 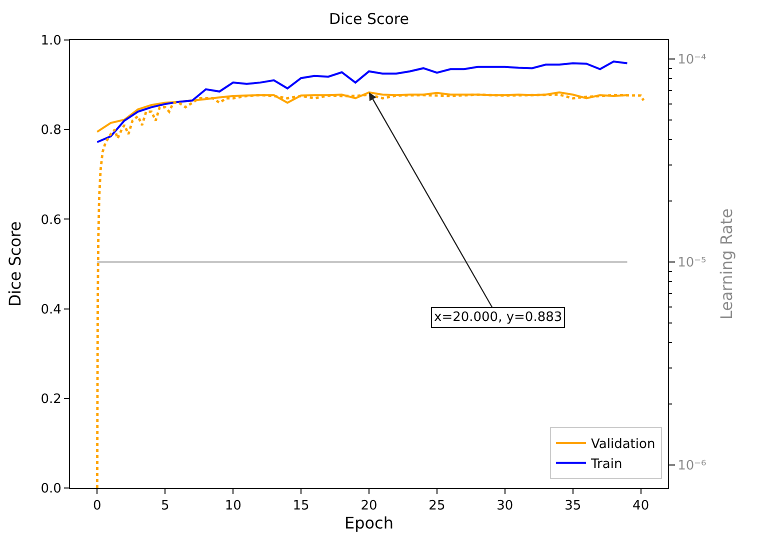 I want to click on y2-tick-label: 10⁻⁴, so click(x=692, y=60).